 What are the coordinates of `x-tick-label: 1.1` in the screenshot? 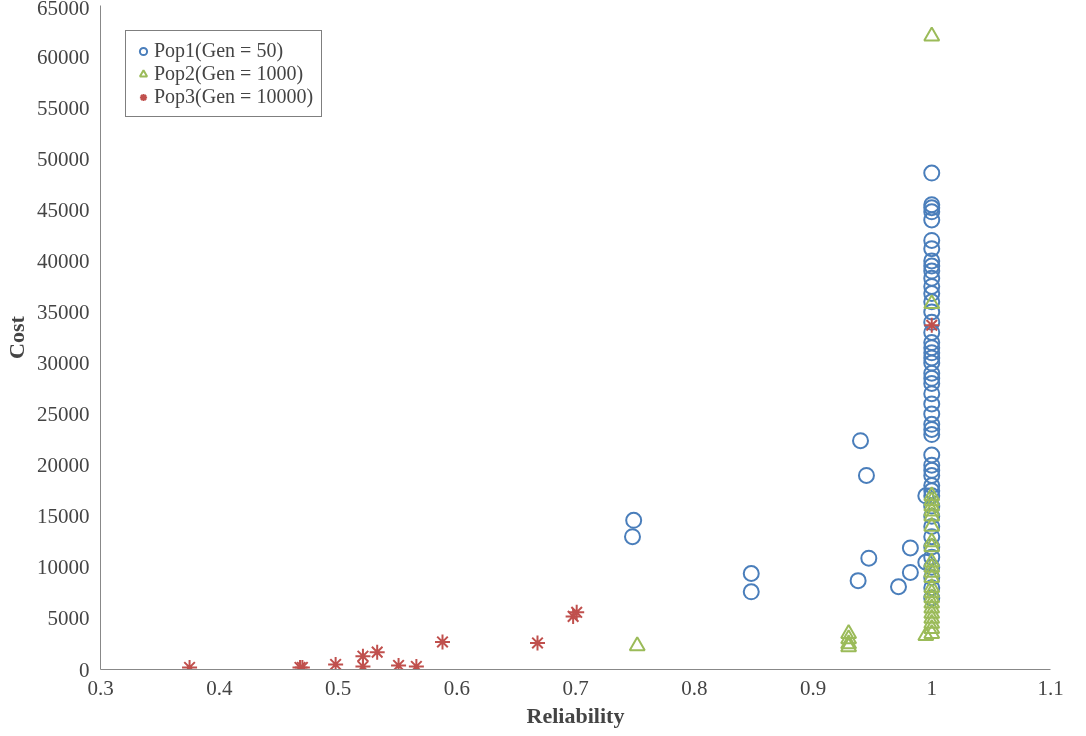 It's located at (1050, 687).